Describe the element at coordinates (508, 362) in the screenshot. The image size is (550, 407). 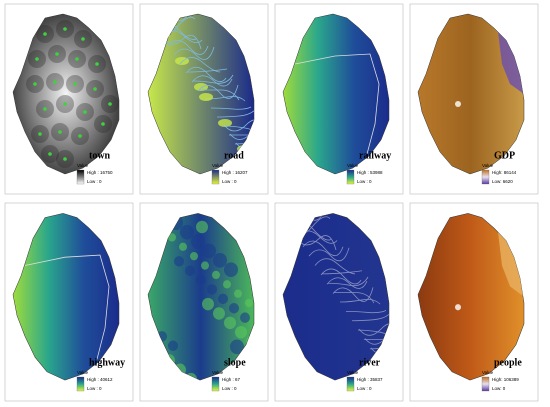
I see `panel-title: people` at that location.